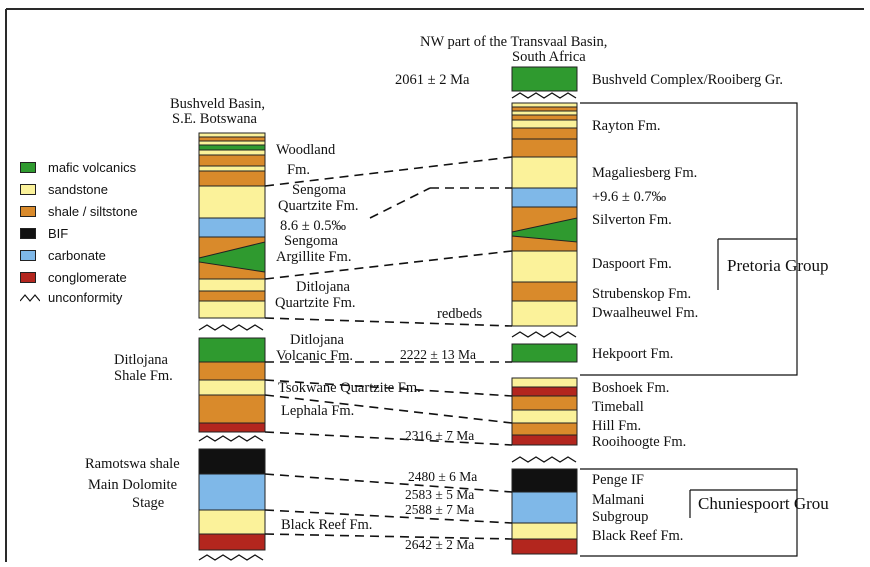 The height and width of the screenshot is (567, 870). Describe the element at coordinates (544, 172) in the screenshot. I see `right-layer-magaliesberg` at that location.